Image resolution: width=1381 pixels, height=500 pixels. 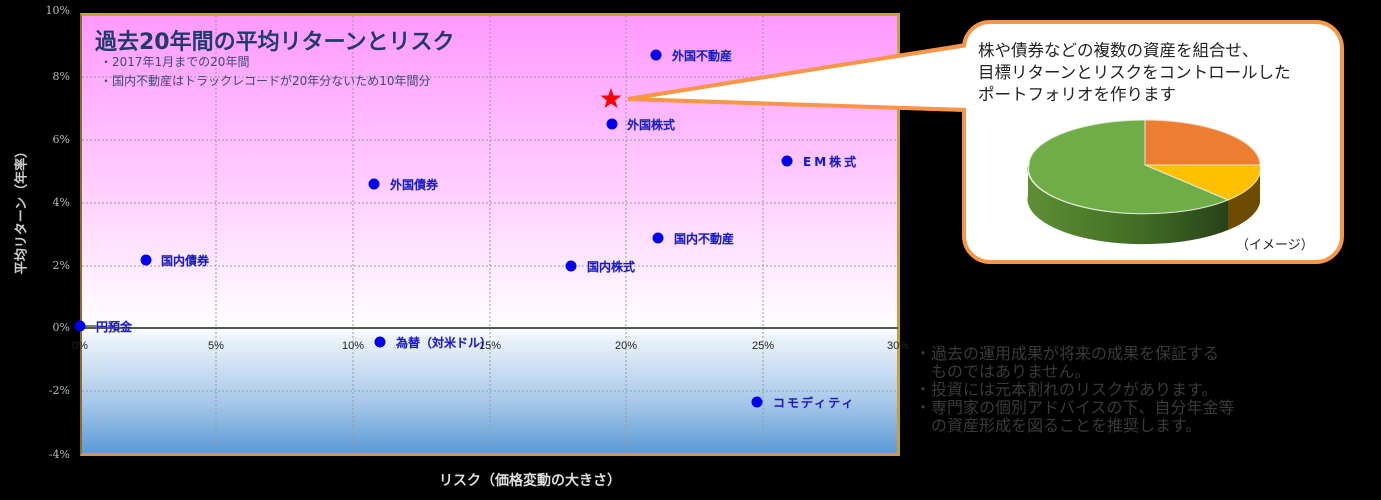 I want to click on image-note: （イメージ）, so click(x=1275, y=245).